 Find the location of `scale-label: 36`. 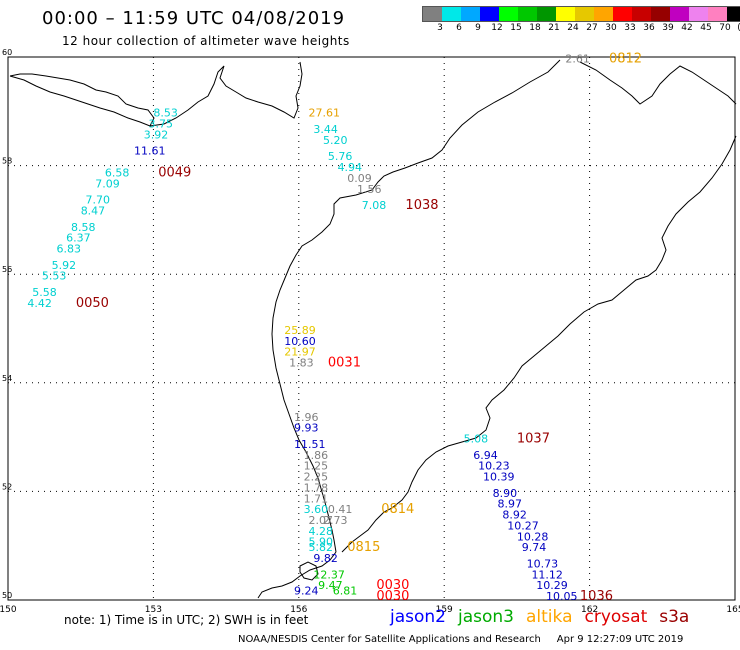

scale-label: 36 is located at coordinates (649, 28).